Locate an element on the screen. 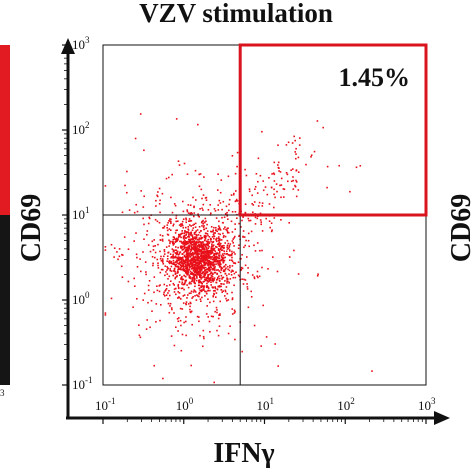 The image size is (474, 474). x-tick-label: 100 is located at coordinates (185, 404).